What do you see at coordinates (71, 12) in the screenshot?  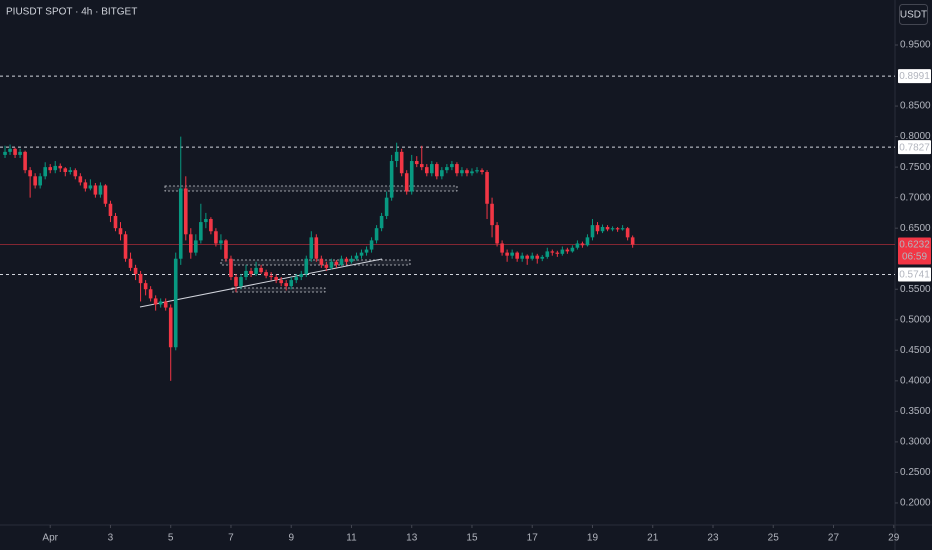 I see `symbol-title: PIUSDT SPOT · 4h · BITGET` at bounding box center [71, 12].